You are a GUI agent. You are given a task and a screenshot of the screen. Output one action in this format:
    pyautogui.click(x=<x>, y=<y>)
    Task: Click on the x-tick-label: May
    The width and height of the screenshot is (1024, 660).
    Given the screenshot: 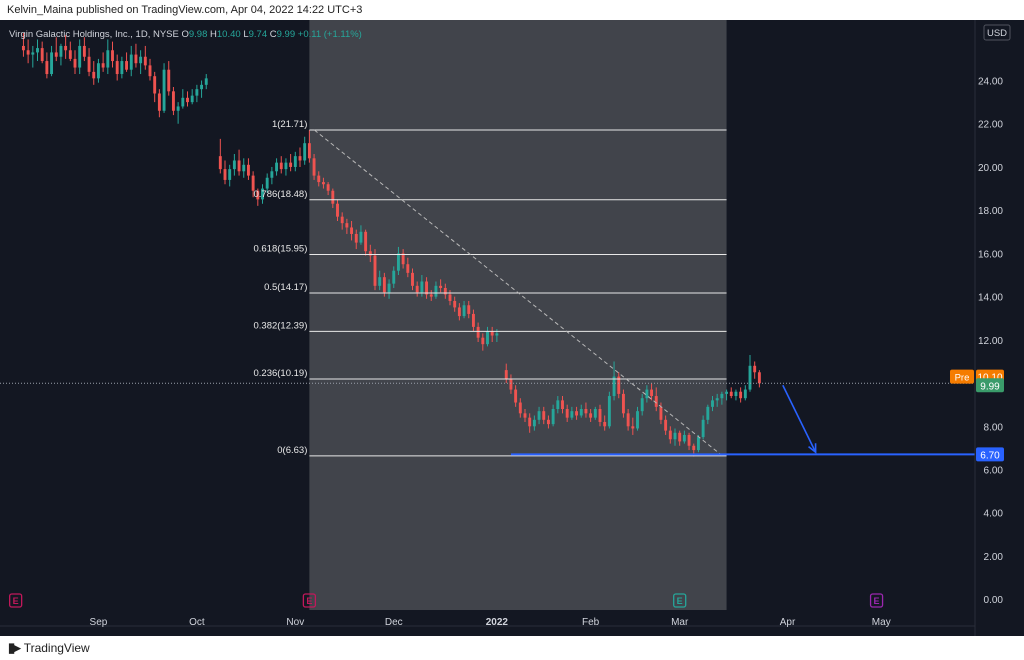 What is the action you would take?
    pyautogui.click(x=881, y=622)
    